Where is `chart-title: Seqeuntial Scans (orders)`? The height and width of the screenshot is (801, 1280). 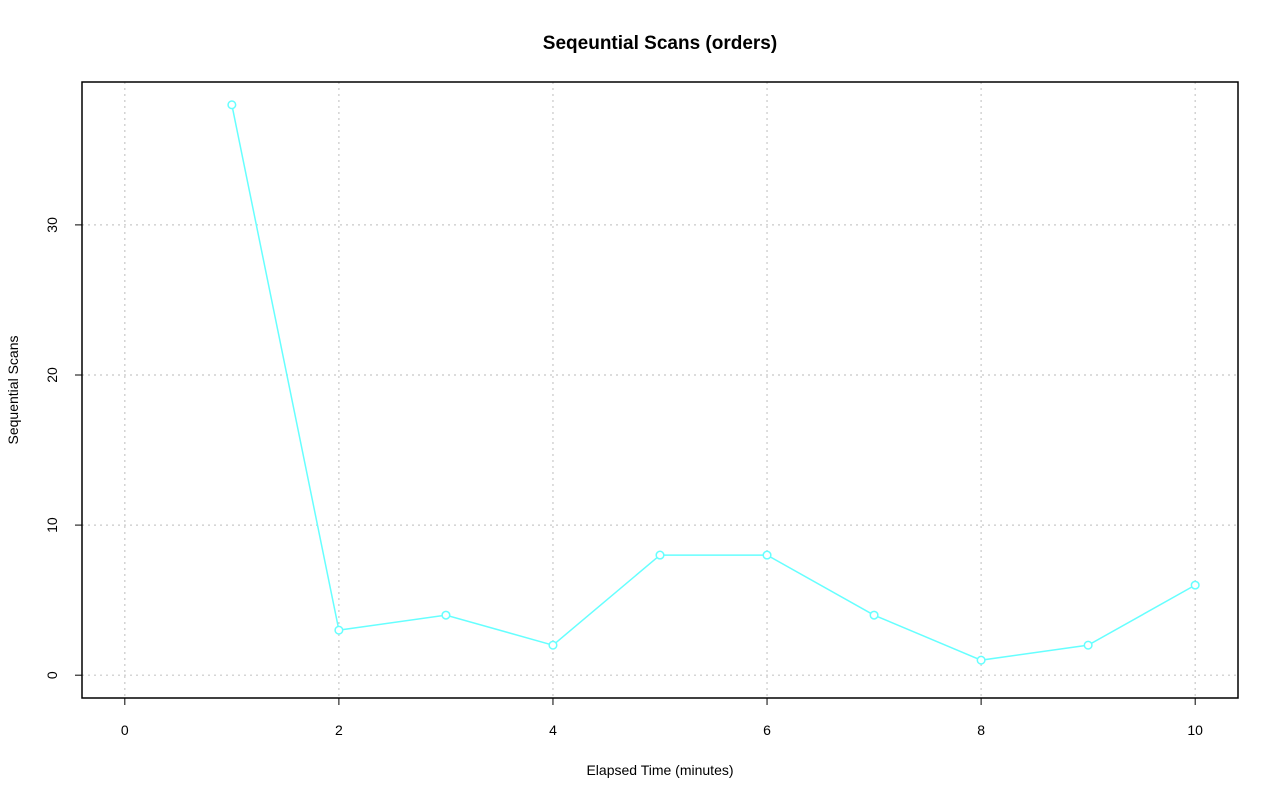
chart-title: Seqeuntial Scans (orders) is located at coordinates (660, 43).